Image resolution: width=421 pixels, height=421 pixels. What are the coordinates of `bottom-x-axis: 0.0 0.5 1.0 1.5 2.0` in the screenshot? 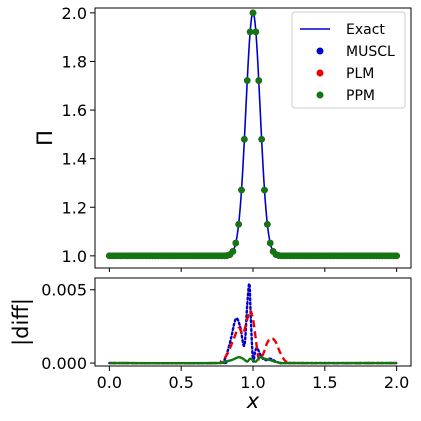 It's located at (253, 379).